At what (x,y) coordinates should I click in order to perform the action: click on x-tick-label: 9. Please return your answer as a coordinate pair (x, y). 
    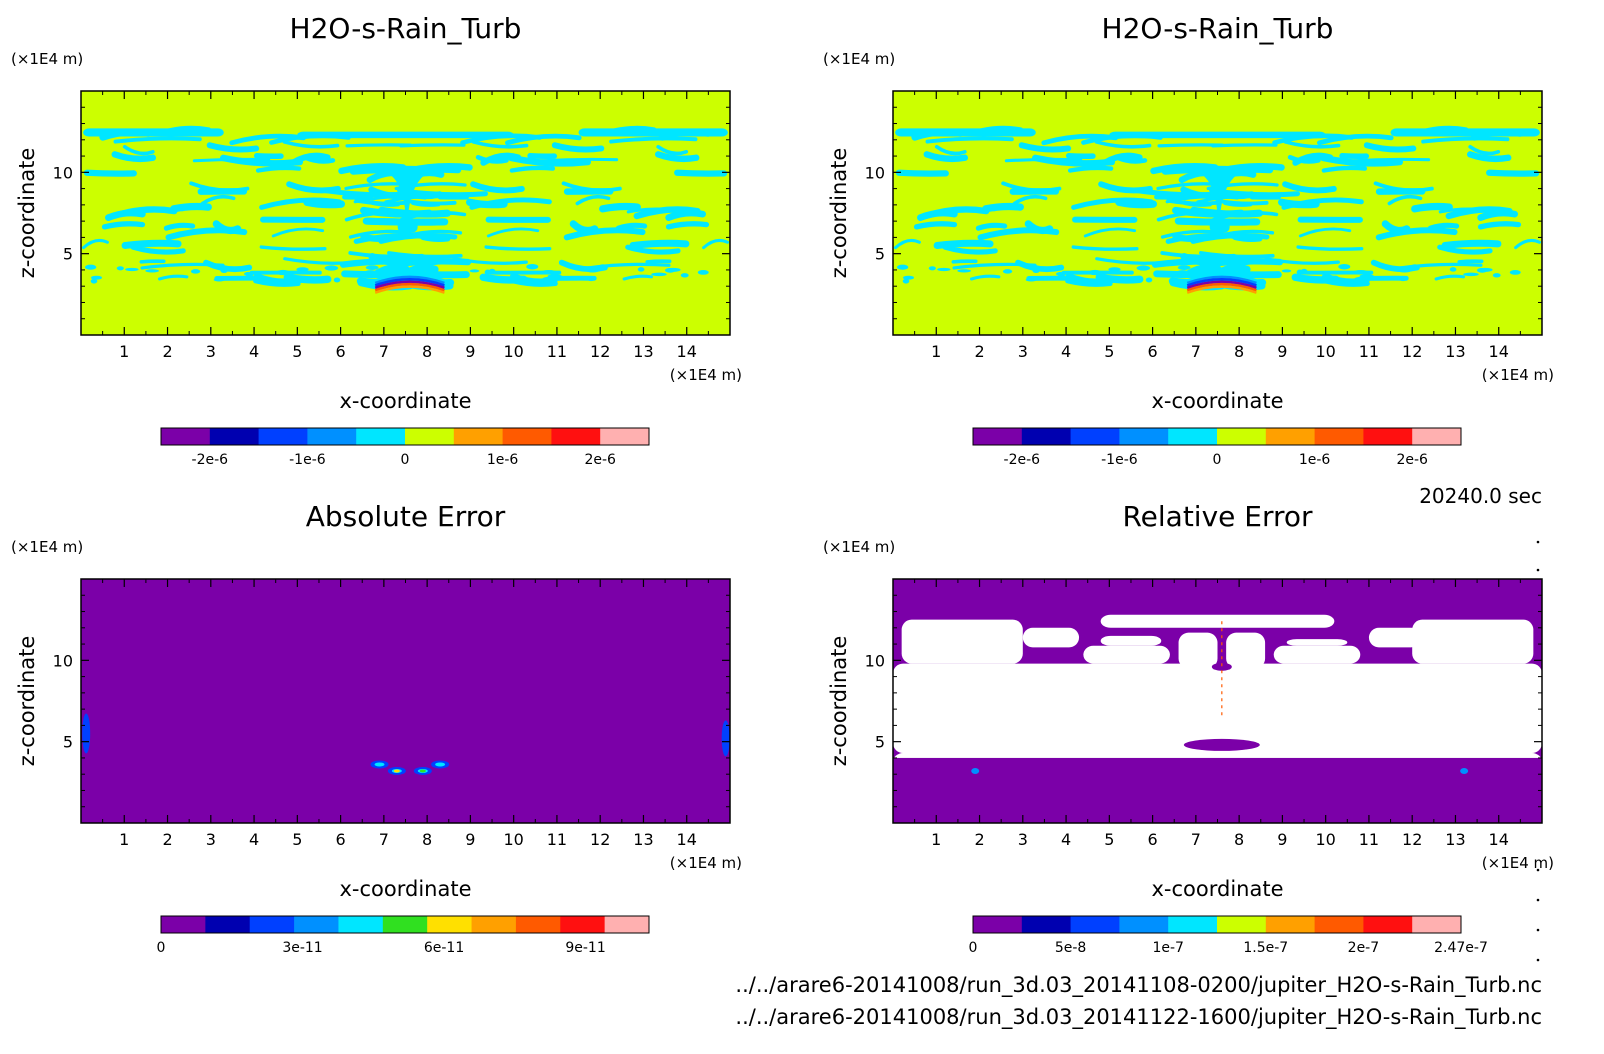
    Looking at the image, I should click on (1282, 839).